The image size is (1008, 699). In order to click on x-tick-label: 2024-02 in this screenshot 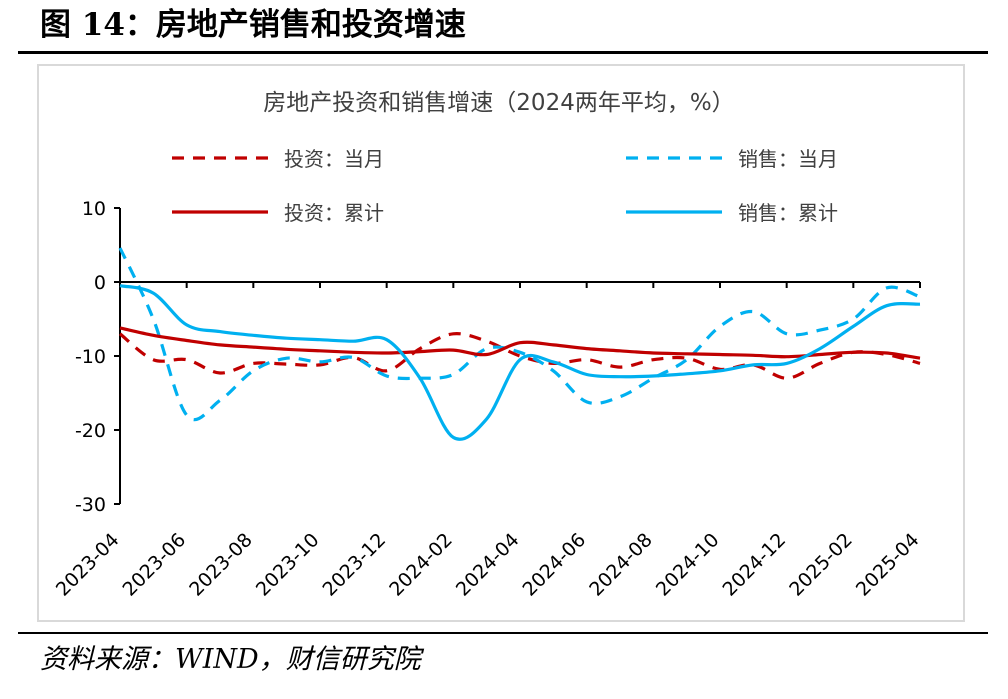, I will do `click(421, 565)`.